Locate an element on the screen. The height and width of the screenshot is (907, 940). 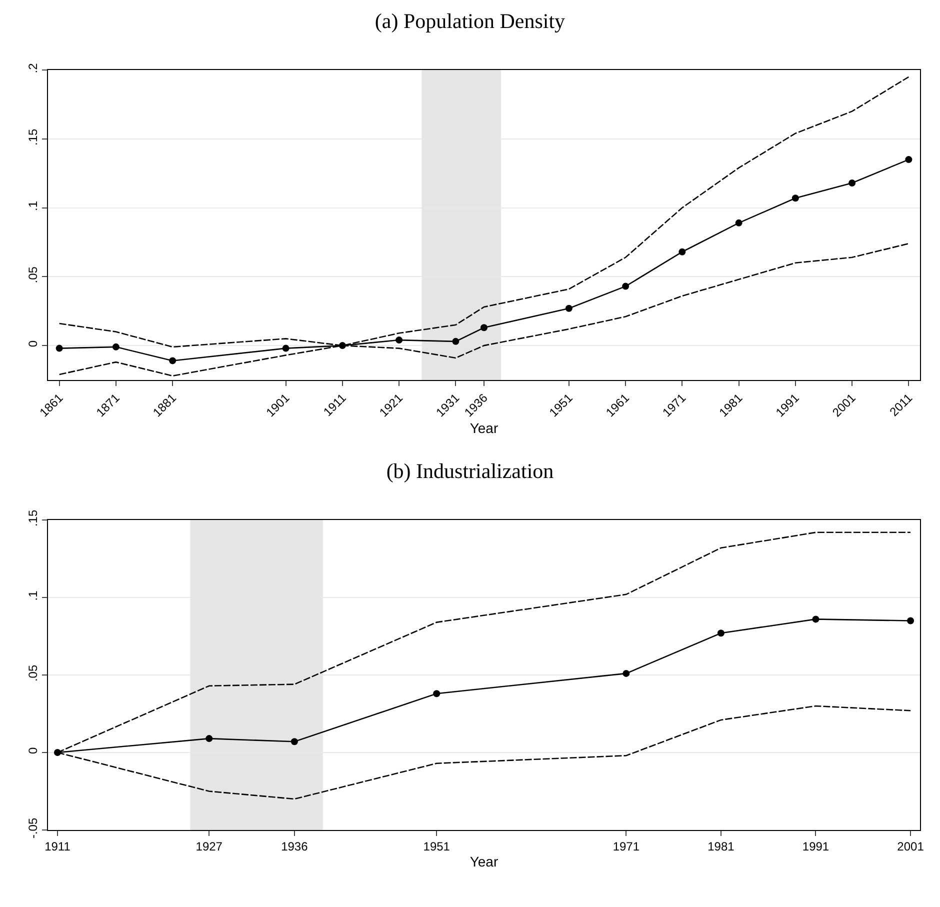
x-tick-label: 1981 is located at coordinates (721, 846).